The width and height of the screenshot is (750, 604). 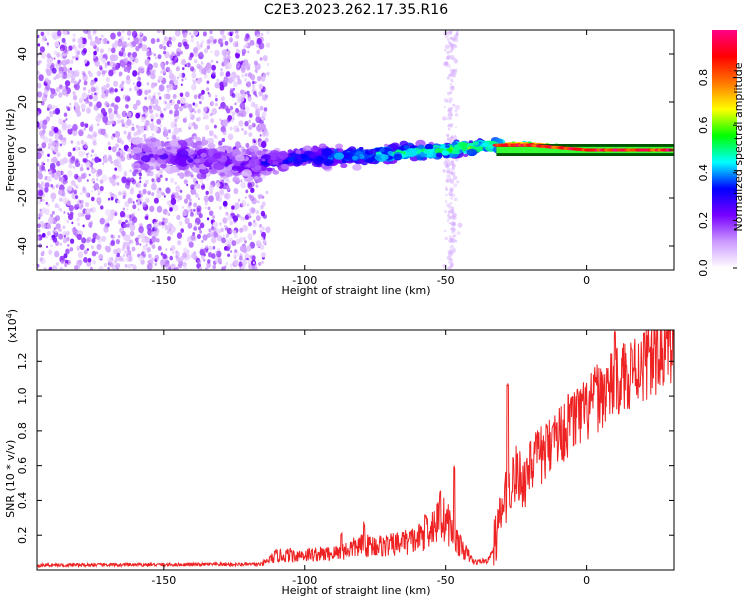 What do you see at coordinates (703, 221) in the screenshot?
I see `colorbar-tick-label: 0.2` at bounding box center [703, 221].